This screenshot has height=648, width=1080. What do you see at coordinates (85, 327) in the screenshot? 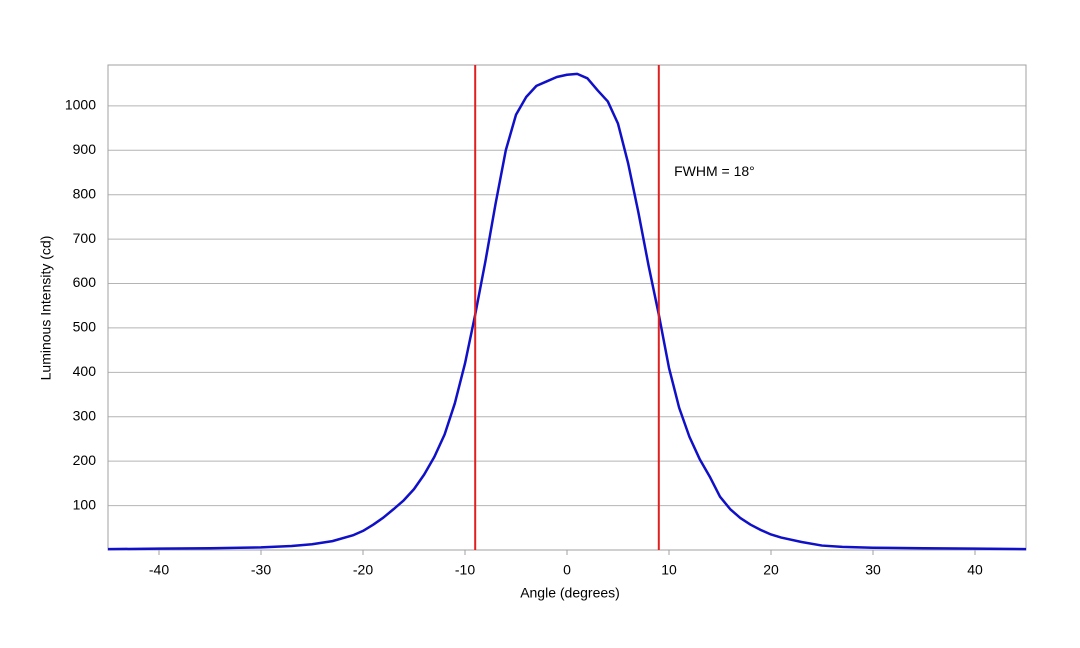
I see `y-tick-label: 500` at bounding box center [85, 327].